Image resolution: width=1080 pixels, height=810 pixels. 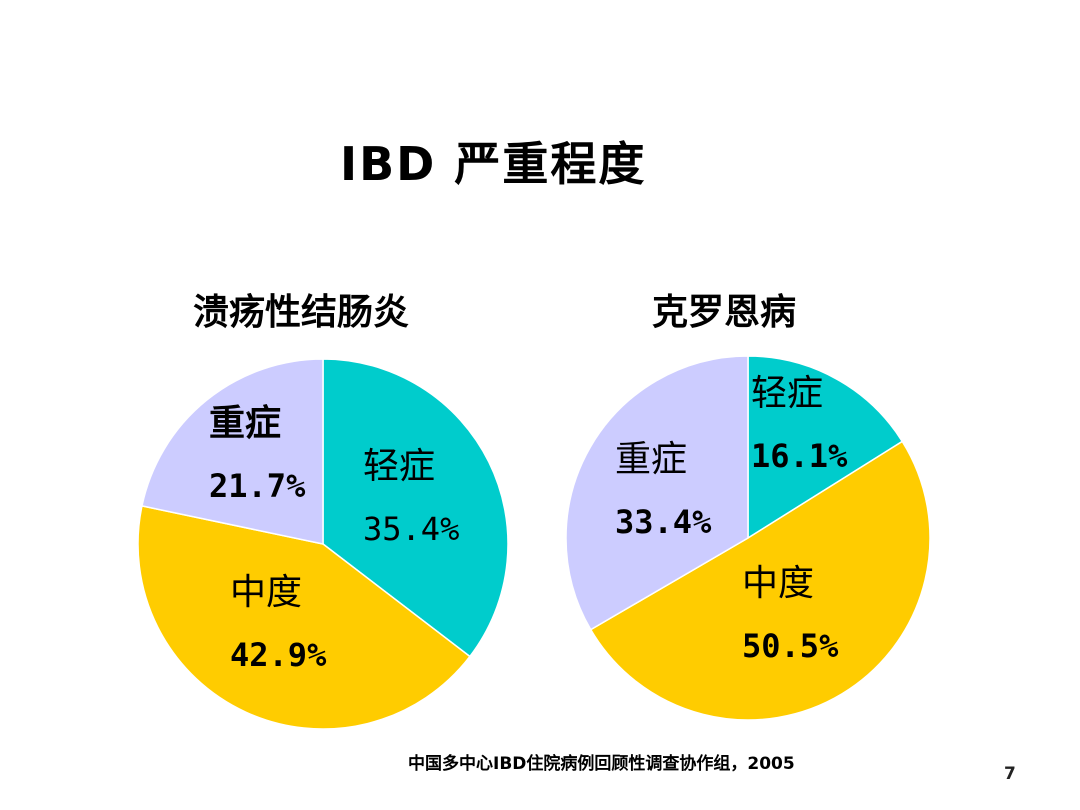 I want to click on slice-percent: 50.5%, so click(x=790, y=646).